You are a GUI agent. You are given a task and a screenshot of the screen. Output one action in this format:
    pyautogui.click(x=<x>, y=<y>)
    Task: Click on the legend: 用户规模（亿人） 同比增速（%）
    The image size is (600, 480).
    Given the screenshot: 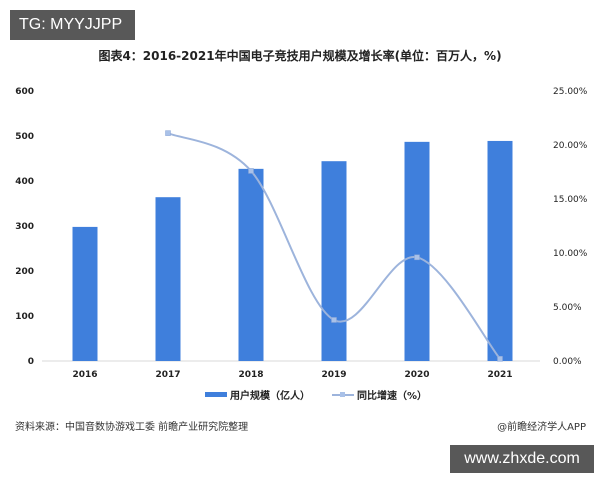 What is the action you would take?
    pyautogui.click(x=316, y=394)
    